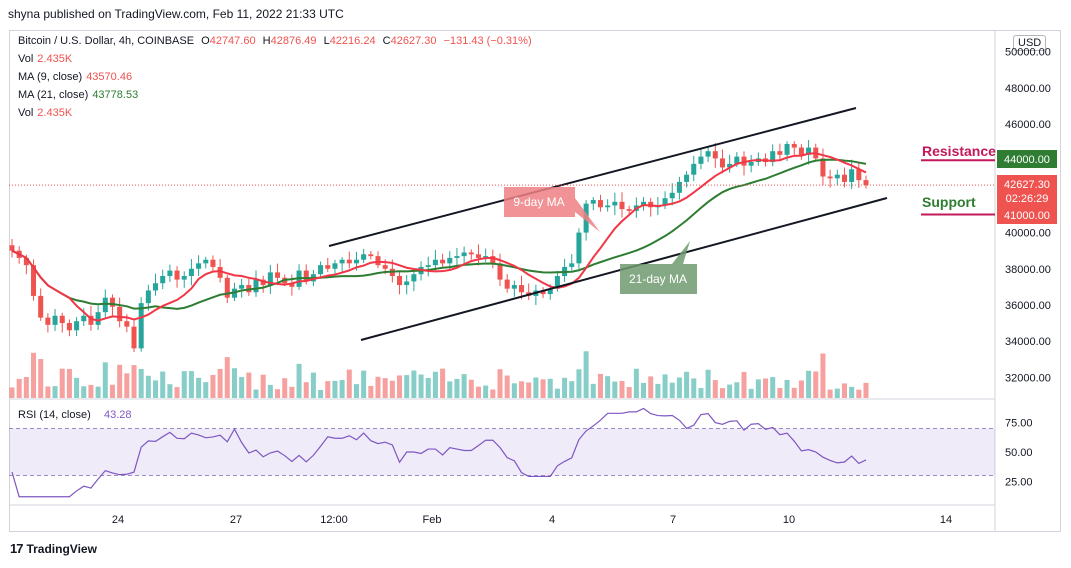 This screenshot has width=1071, height=568. Describe the element at coordinates (1028, 89) in the screenshot. I see `price-tick-label: 48000.00` at that location.